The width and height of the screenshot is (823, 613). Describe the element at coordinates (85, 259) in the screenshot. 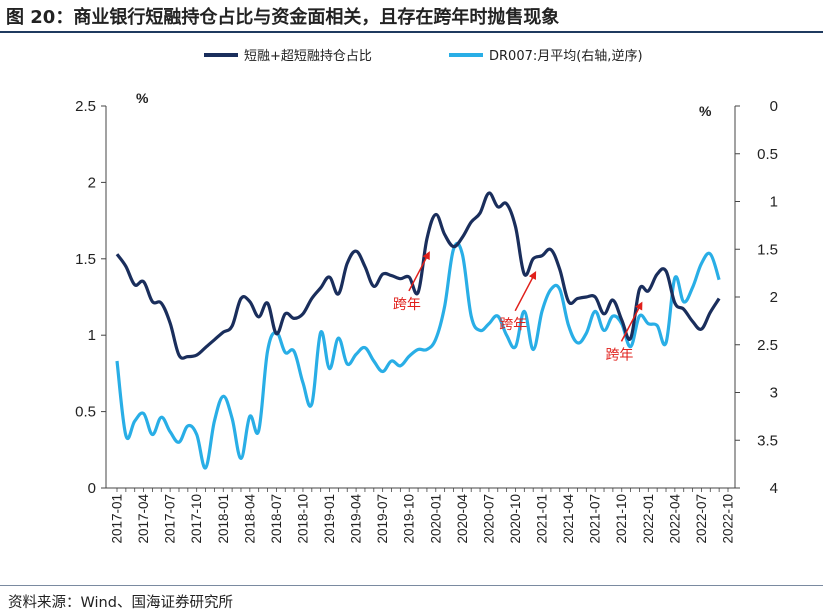

I see `left-tick-label: 1.5` at that location.